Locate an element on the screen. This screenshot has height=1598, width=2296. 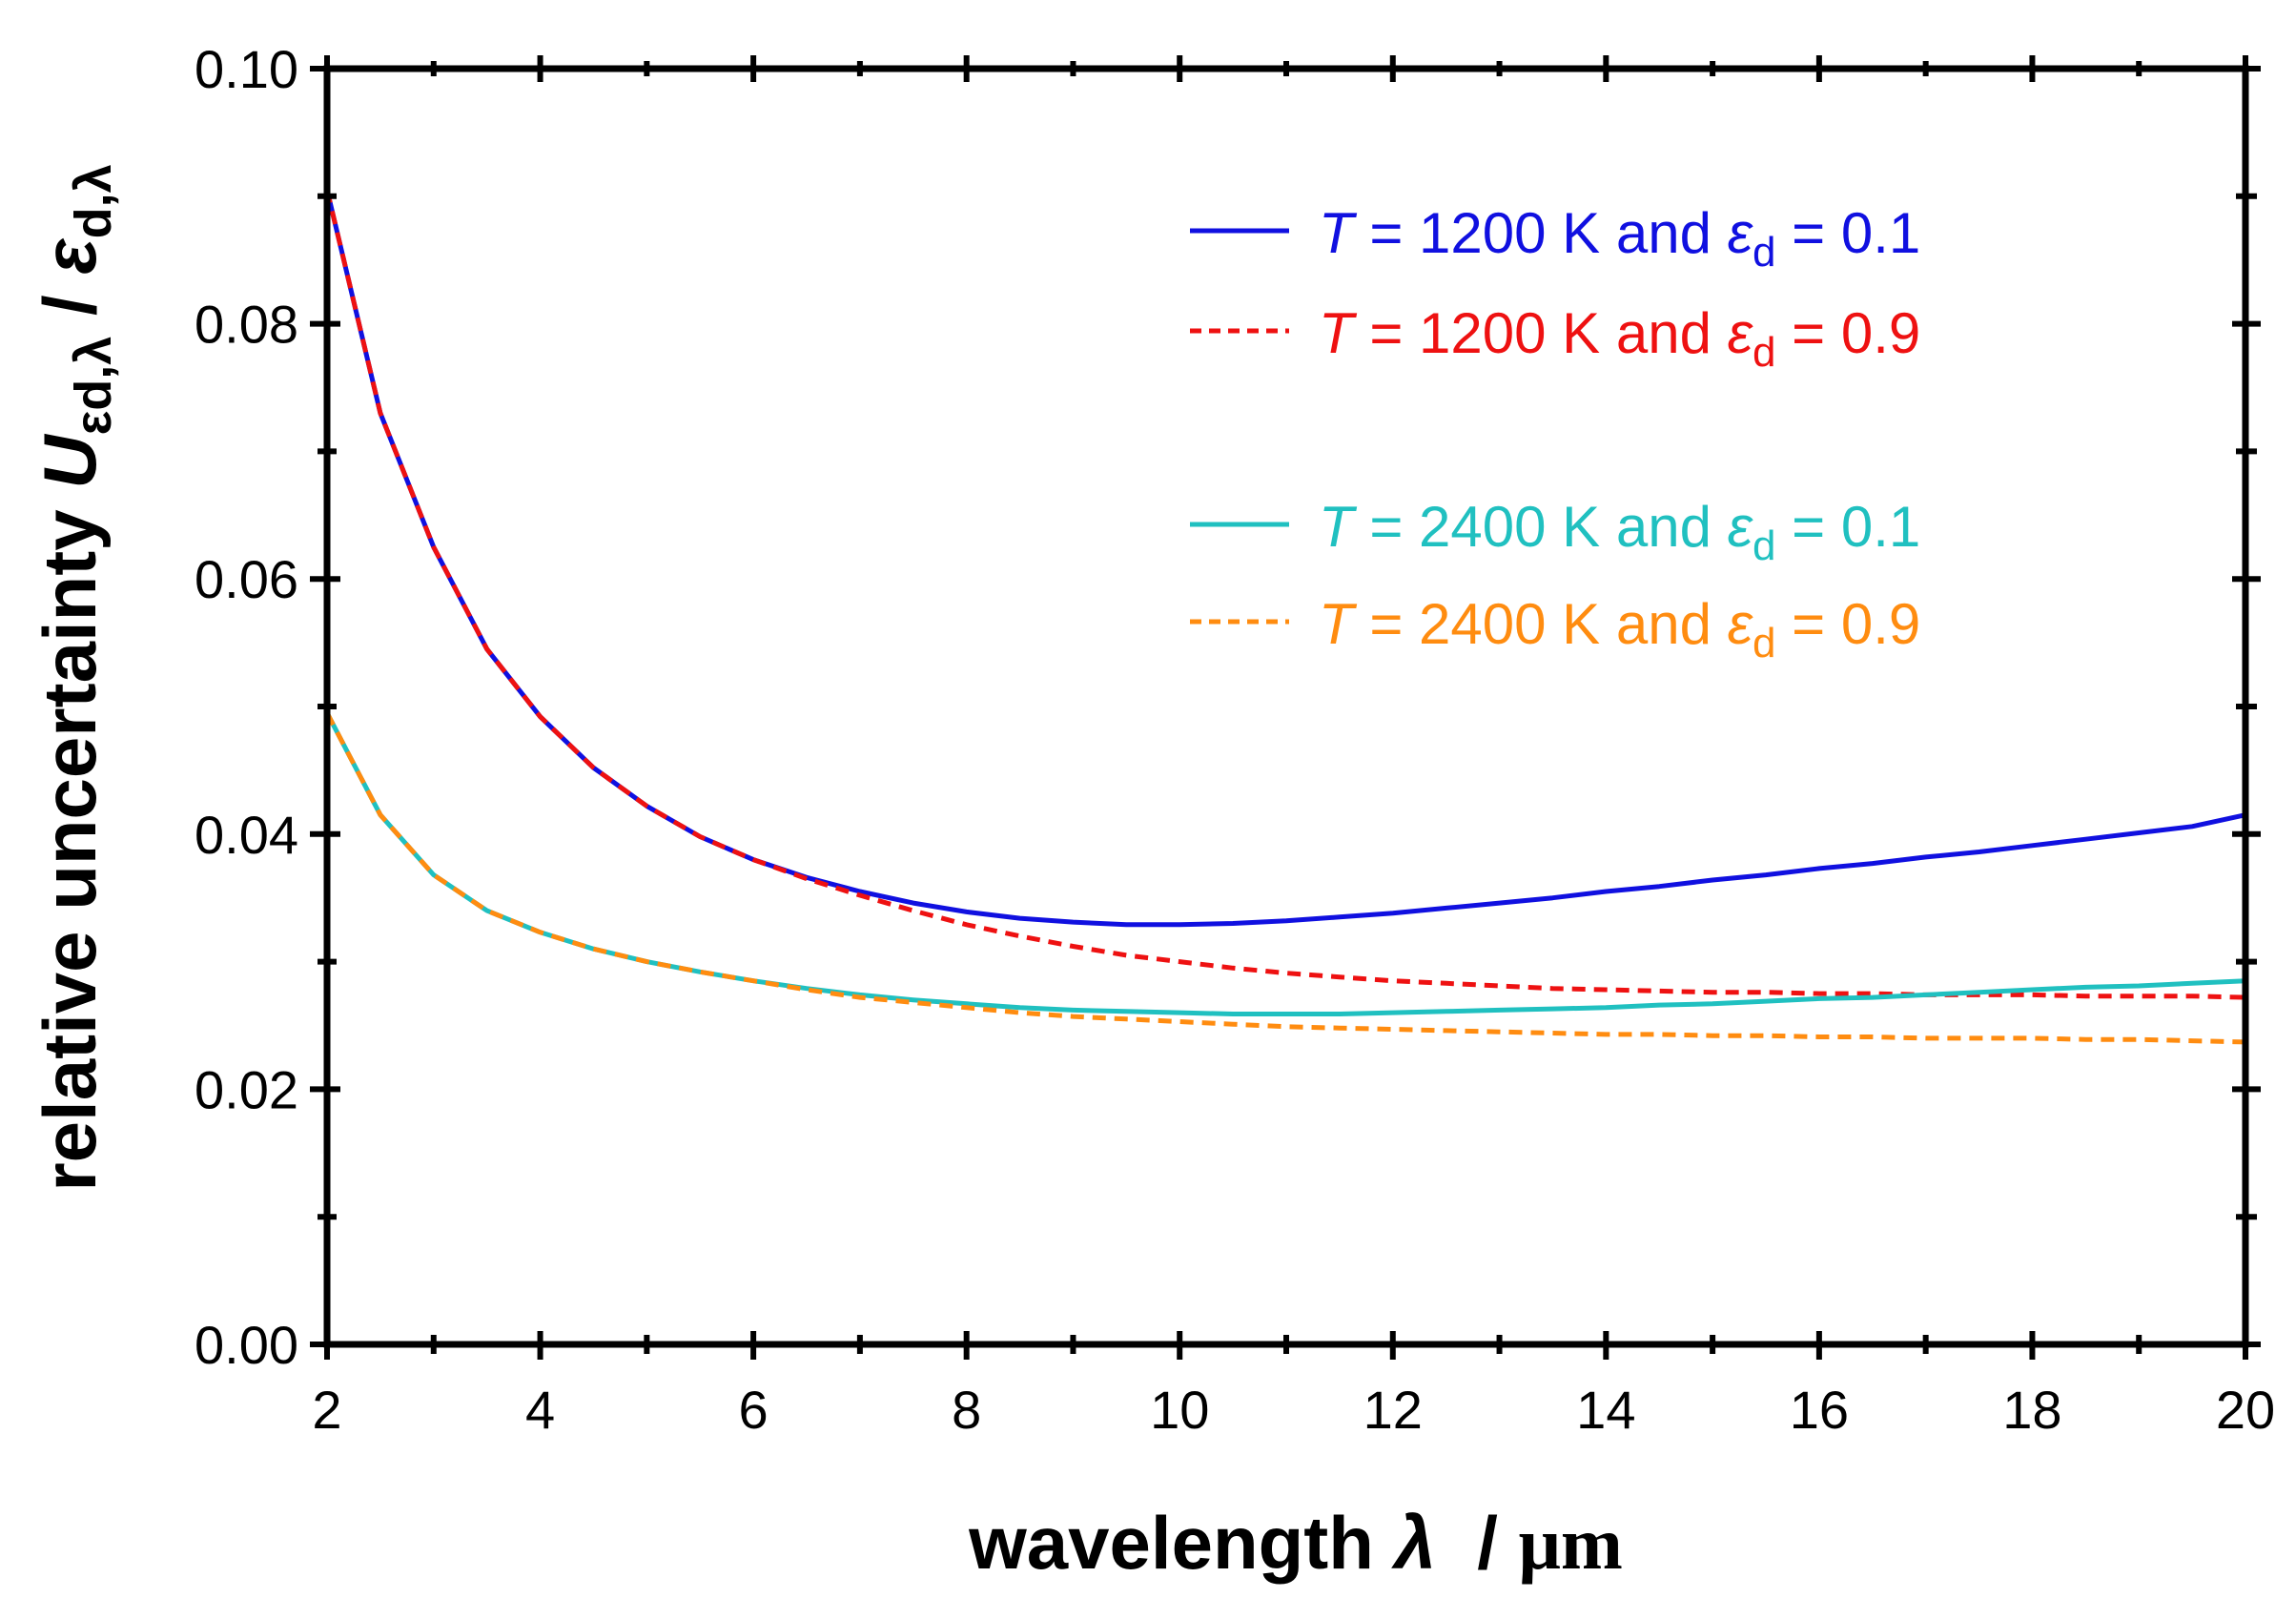
y-axis-title-main: relative uncertainty is located at coordinates (70, 840).